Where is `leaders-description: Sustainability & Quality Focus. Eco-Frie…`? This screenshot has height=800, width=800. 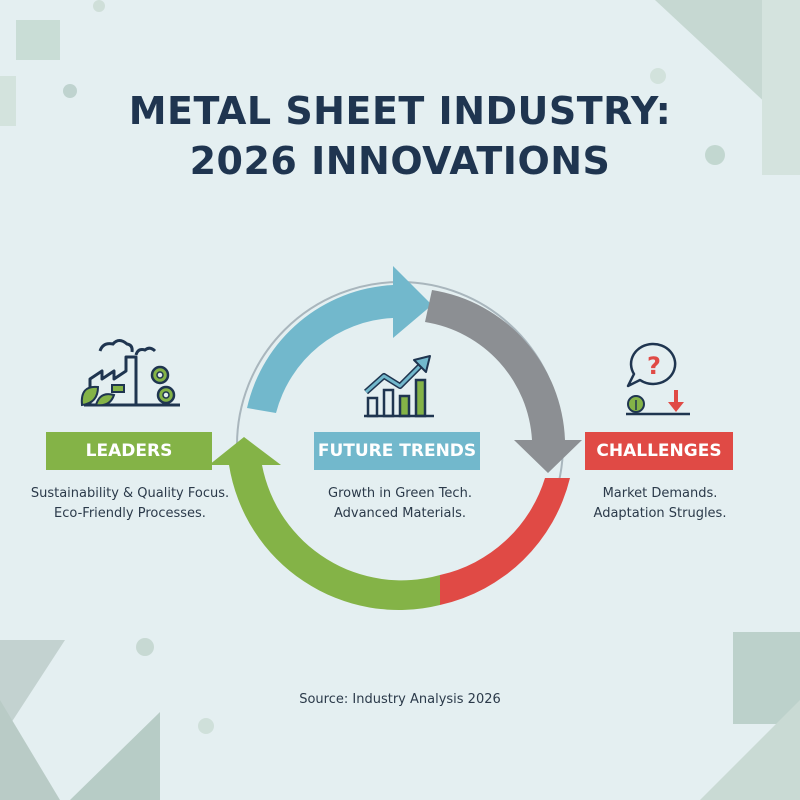 leaders-description: Sustainability & Quality Focus. Eco-Frie… is located at coordinates (130, 504).